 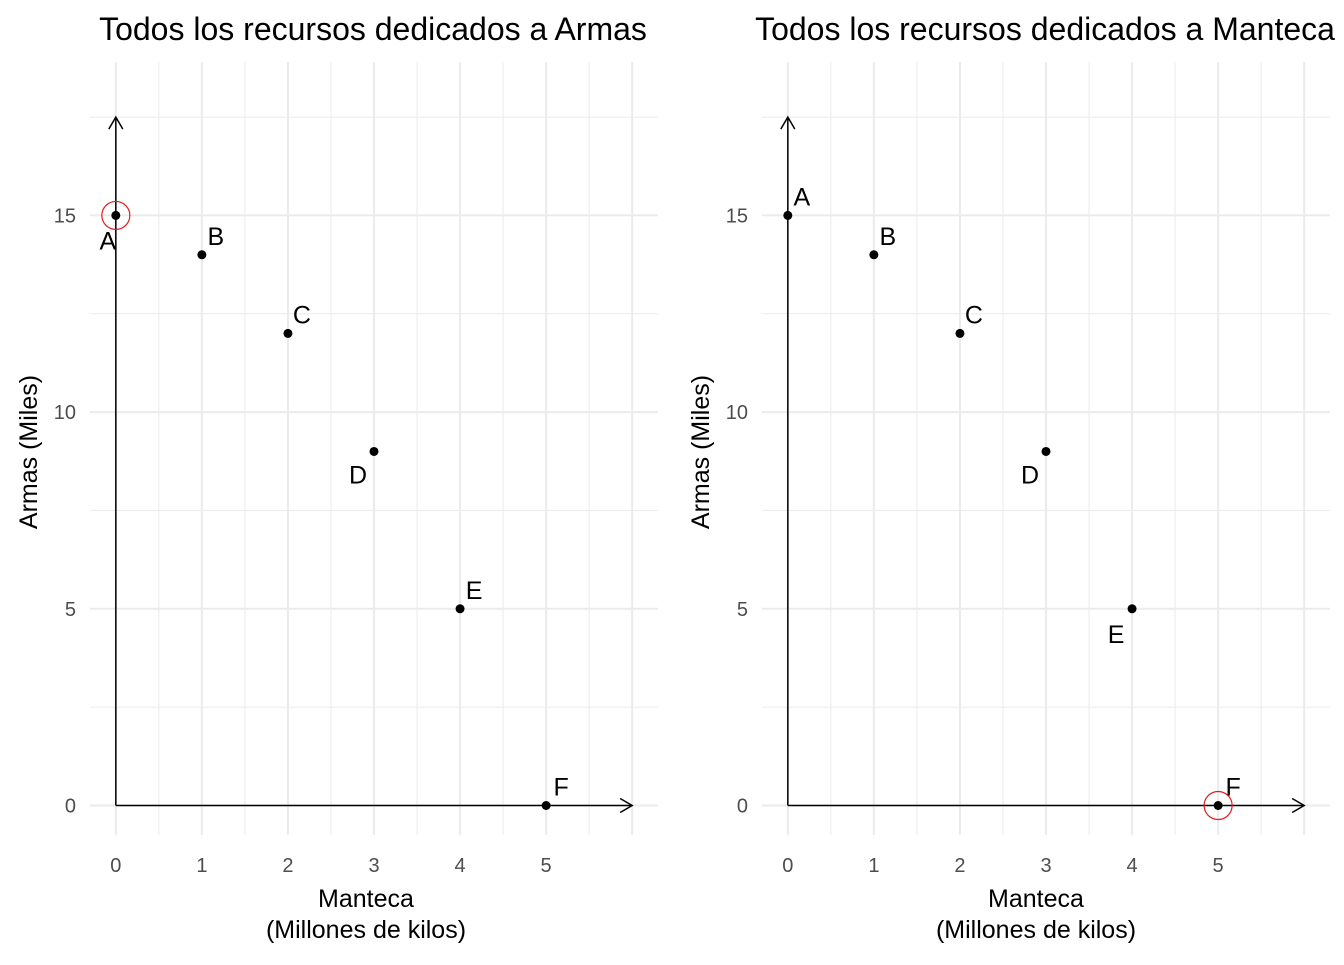 I want to click on chart-title: Todos los recursos dedicados a Manteca, so click(x=1045, y=29).